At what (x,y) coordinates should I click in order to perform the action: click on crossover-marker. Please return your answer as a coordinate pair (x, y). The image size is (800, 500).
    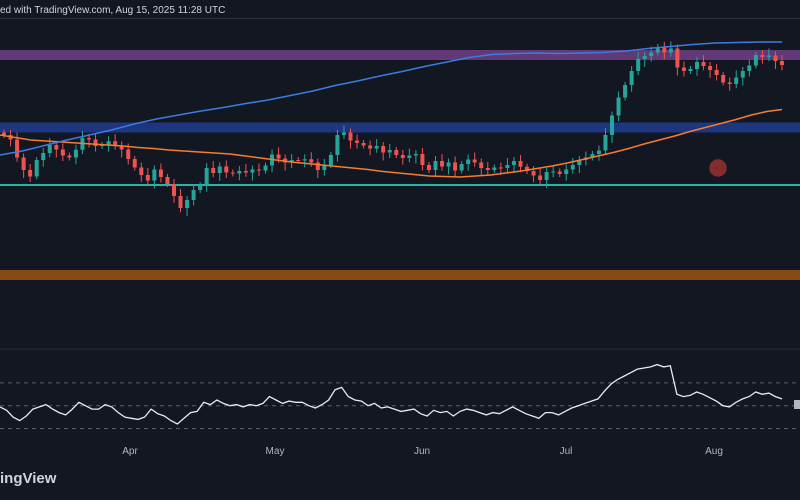
    Looking at the image, I should click on (718, 168).